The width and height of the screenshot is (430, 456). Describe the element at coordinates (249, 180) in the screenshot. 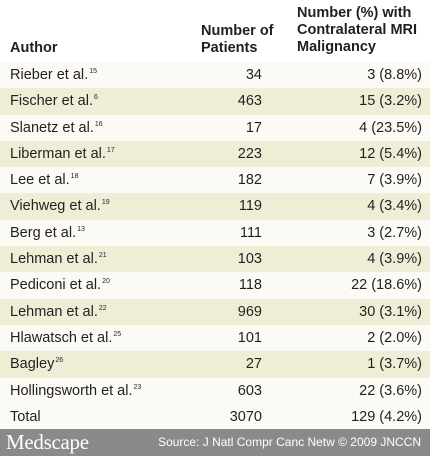

I see `patients-cell: 182` at that location.